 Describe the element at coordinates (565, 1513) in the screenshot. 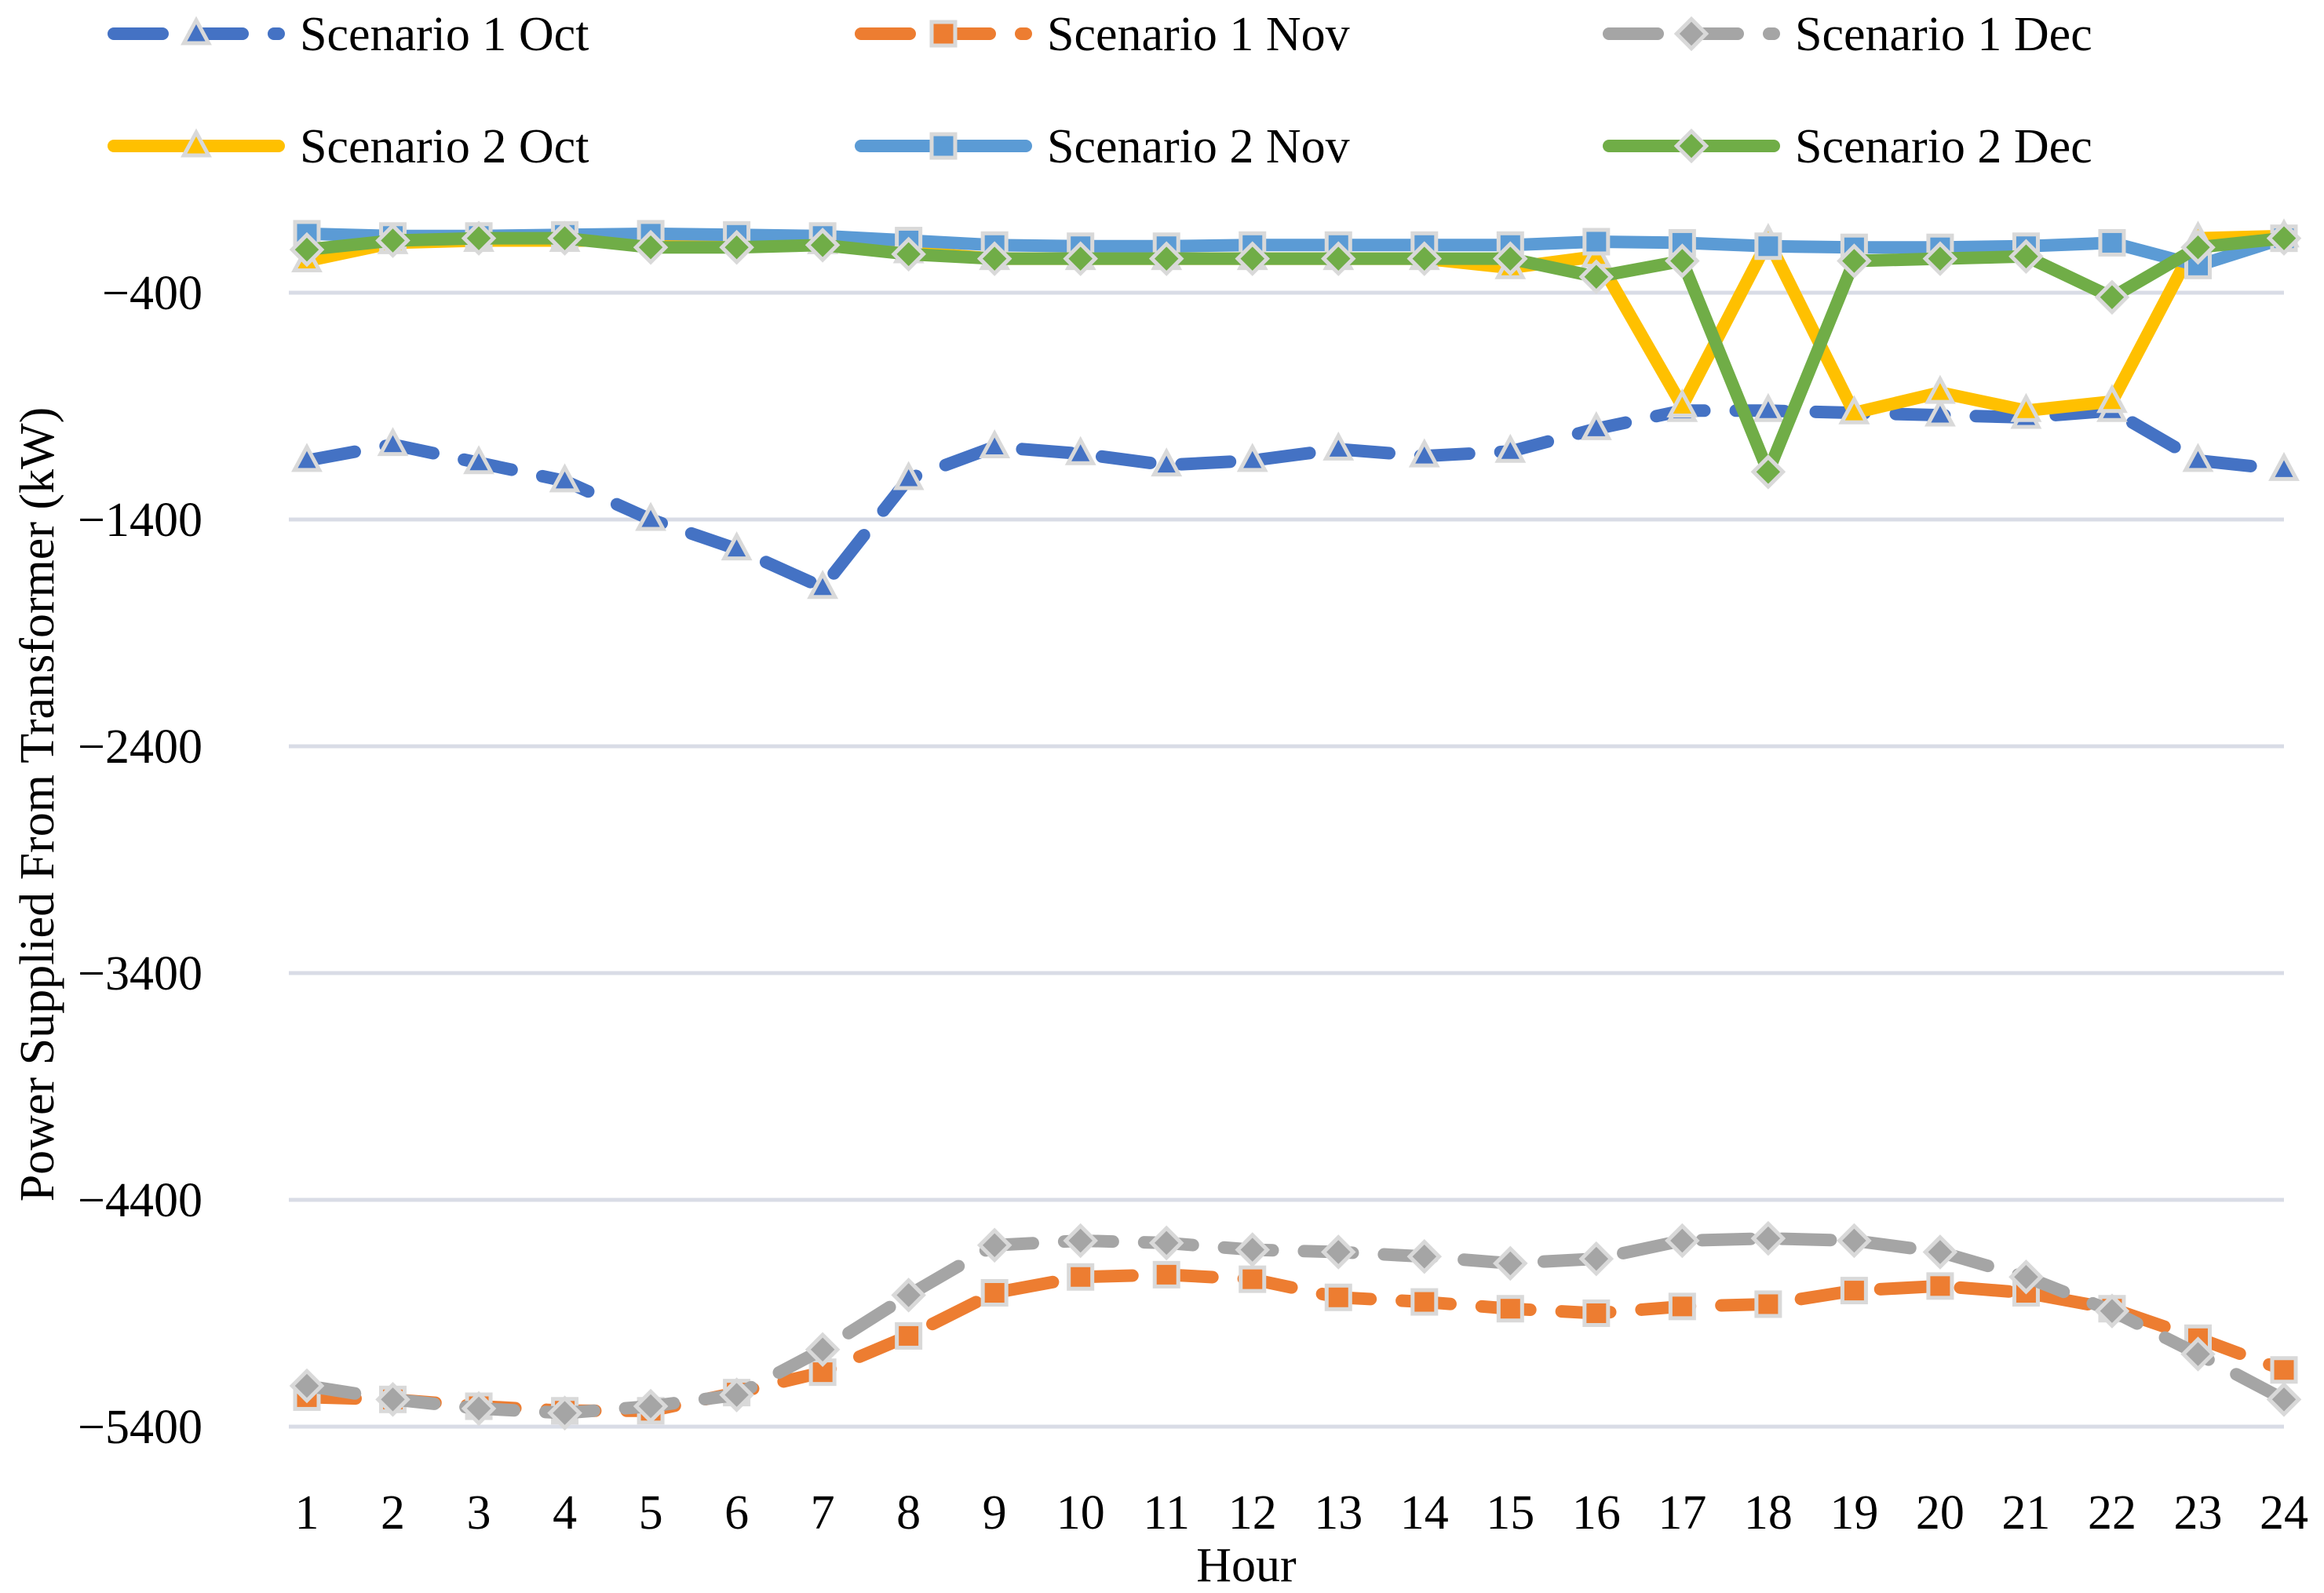

I see `x-tick-label: 4` at that location.